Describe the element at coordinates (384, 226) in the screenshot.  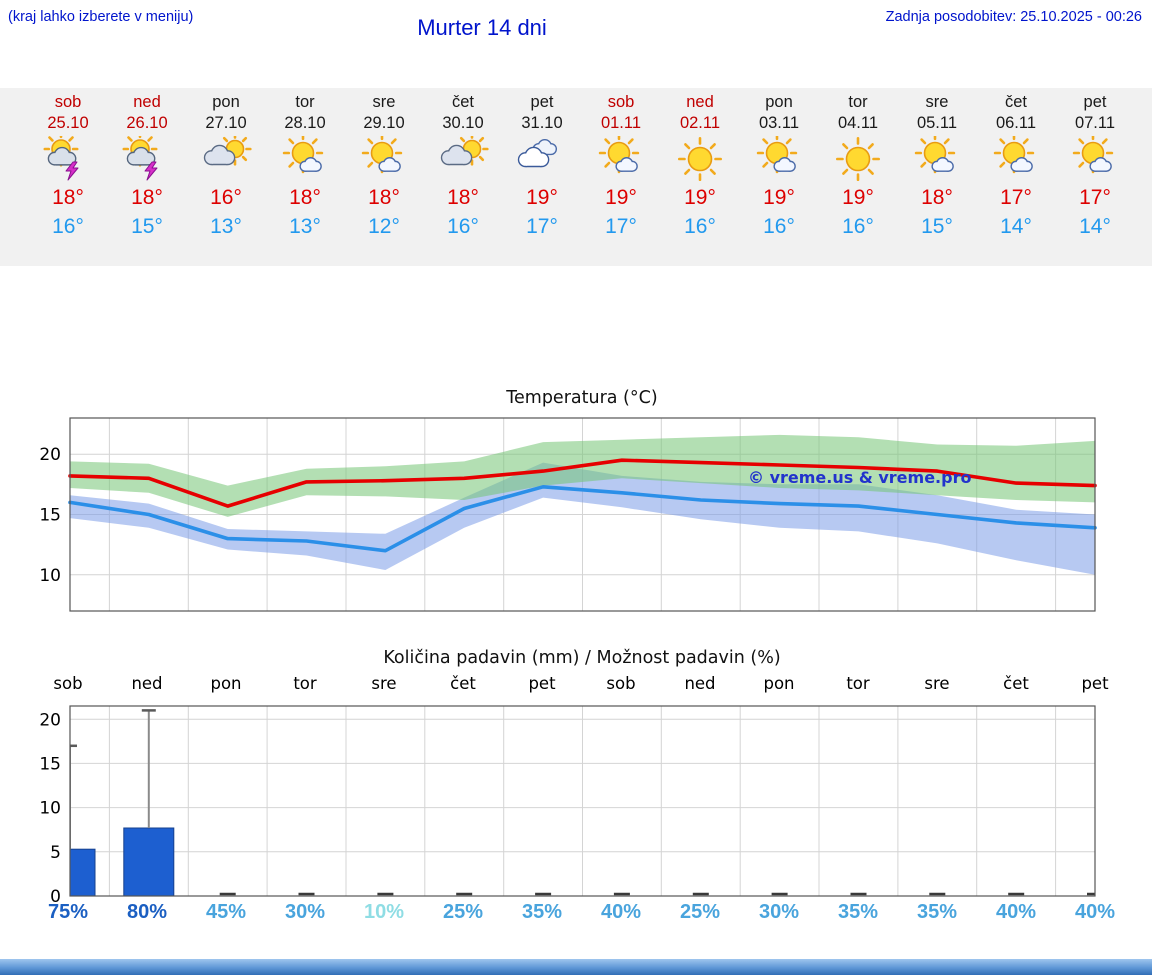
I see `low-temp: 12°` at that location.